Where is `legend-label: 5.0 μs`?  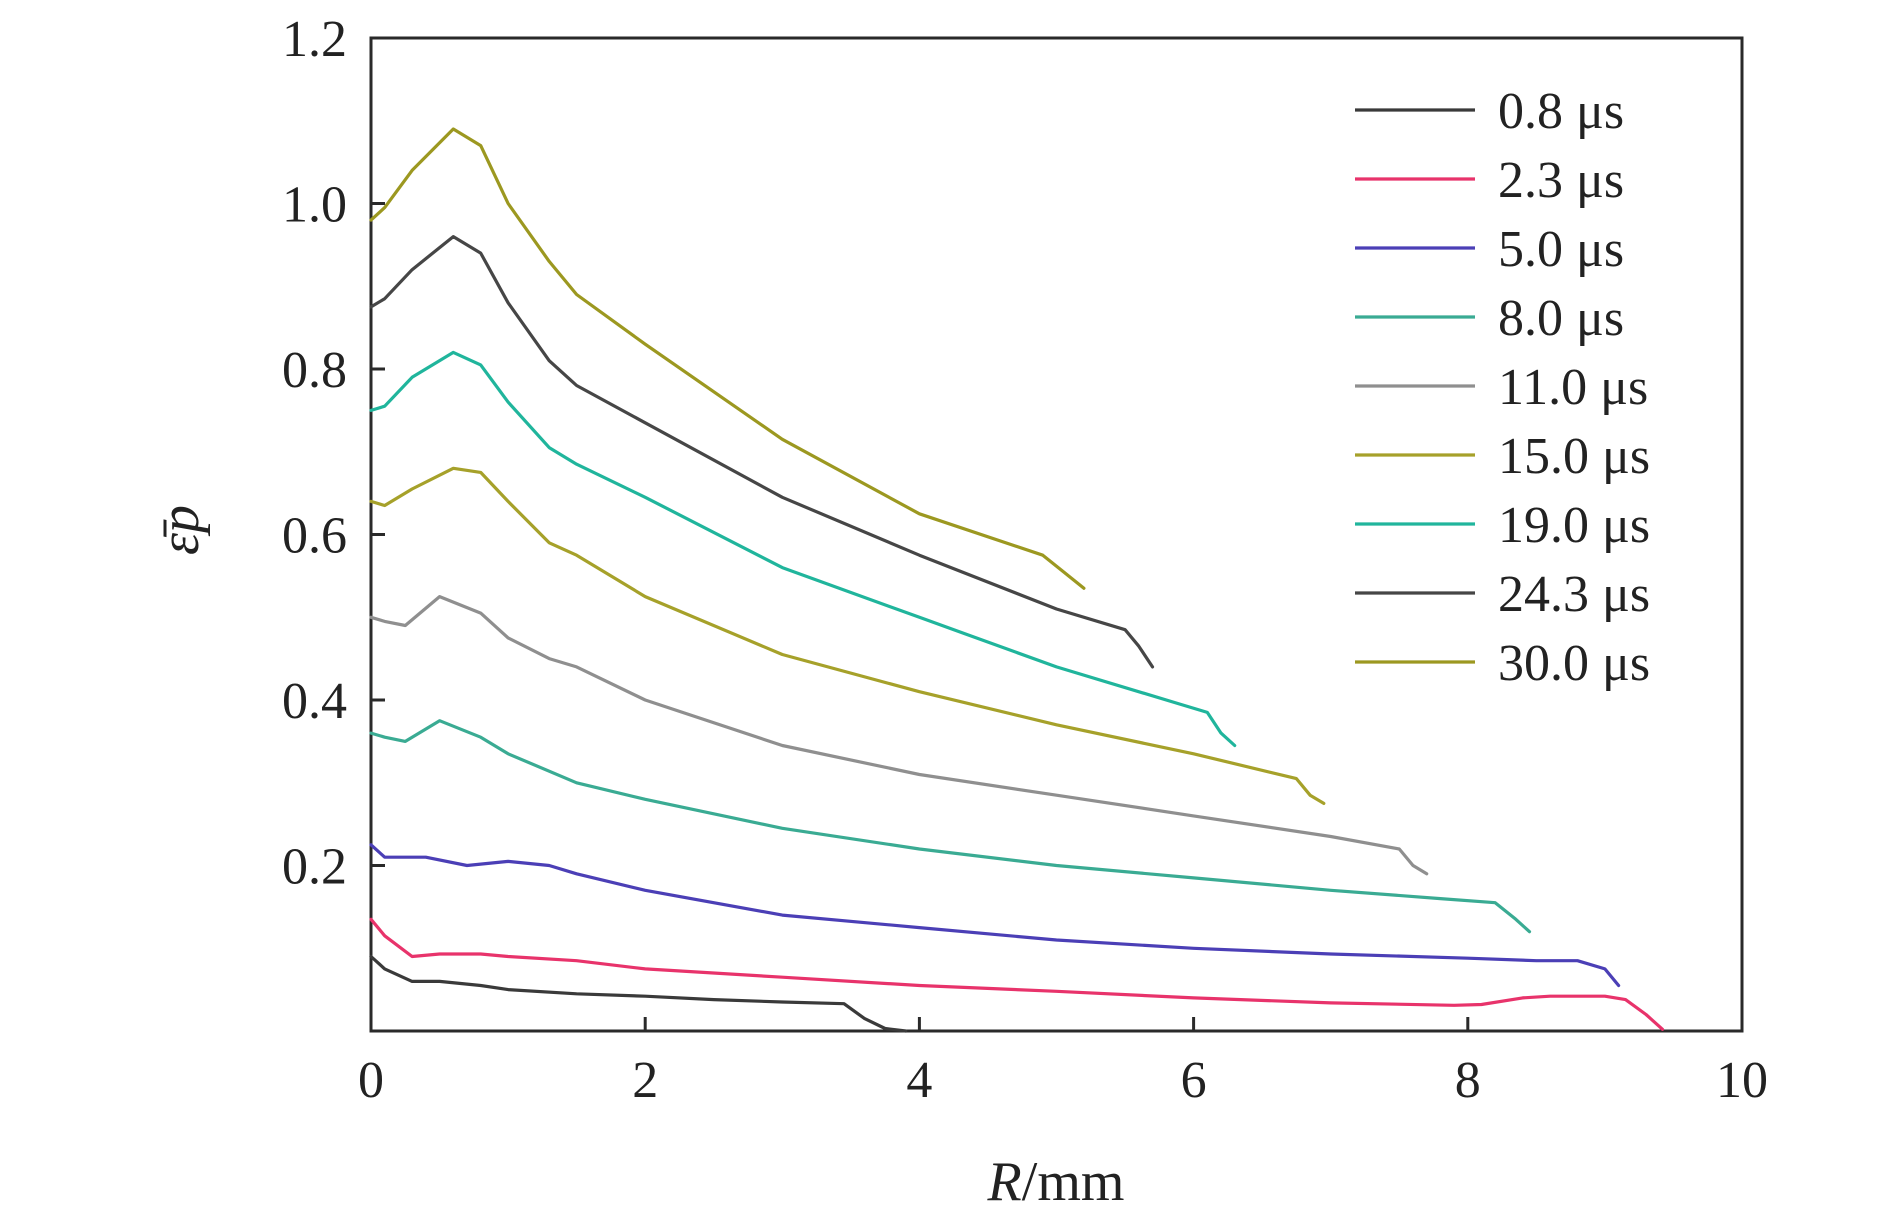
legend-label: 5.0 μs is located at coordinates (1561, 249).